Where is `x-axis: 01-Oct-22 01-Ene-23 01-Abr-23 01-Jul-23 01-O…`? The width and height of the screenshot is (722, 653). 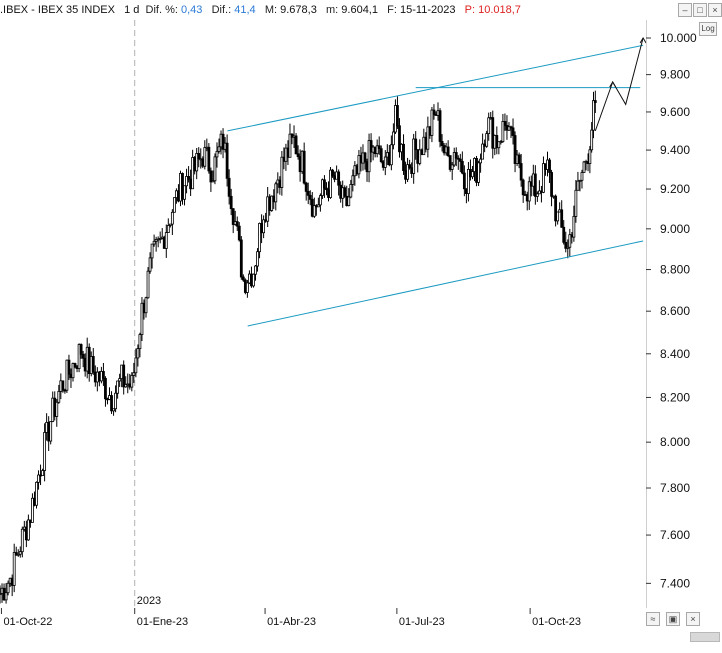
x-axis: 01-Oct-22 01-Ene-23 01-Abr-23 01-Jul-23 01-O… is located at coordinates (323, 628).